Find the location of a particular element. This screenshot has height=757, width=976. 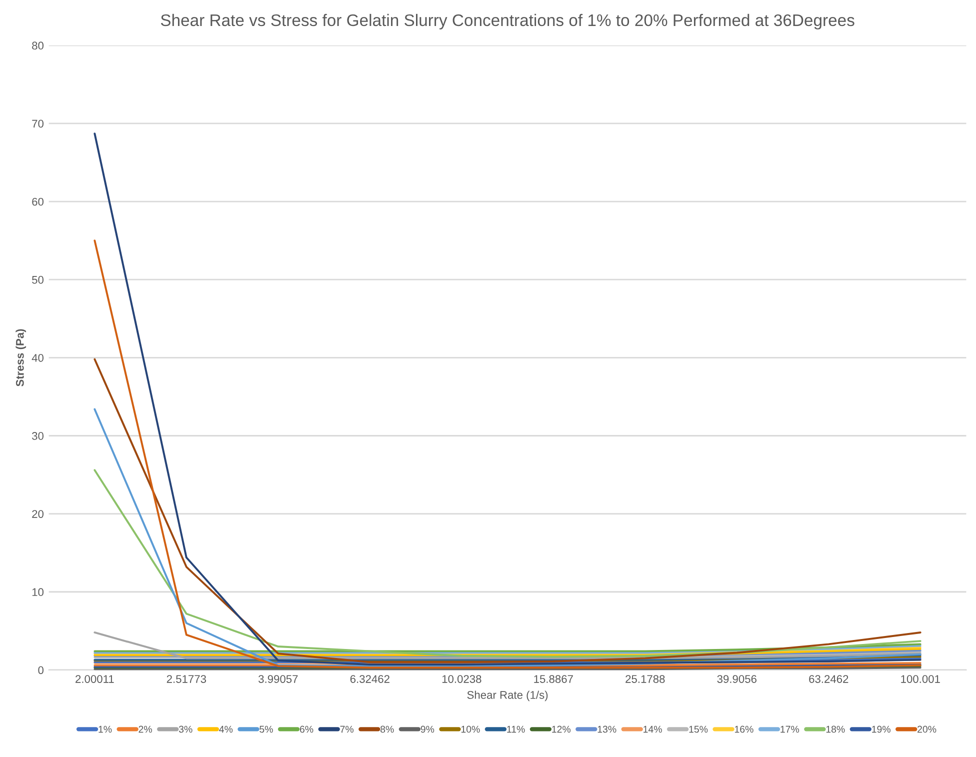

legend-label: 3% is located at coordinates (185, 729).